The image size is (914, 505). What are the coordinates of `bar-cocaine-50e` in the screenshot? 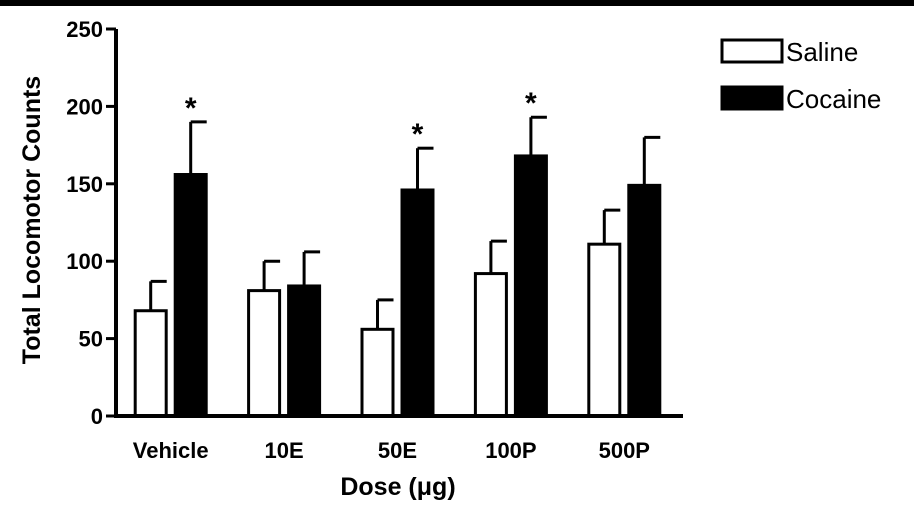 It's located at (417, 303).